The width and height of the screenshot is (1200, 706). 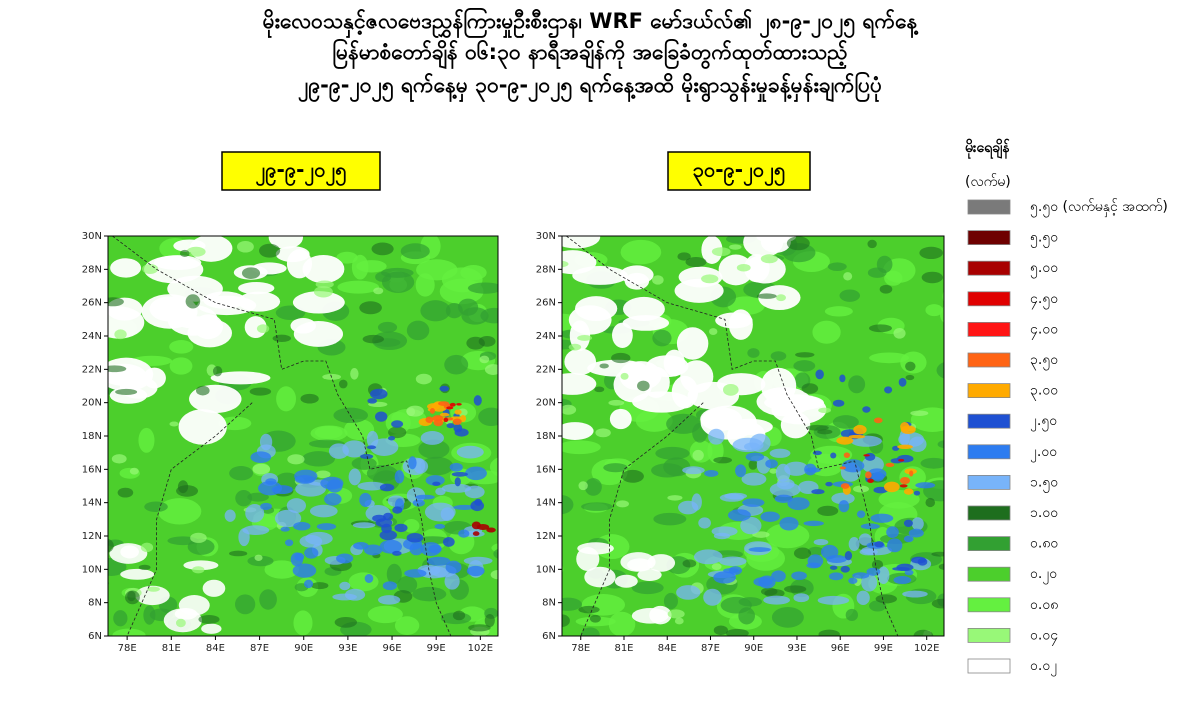 I want to click on lat-label: 10N, so click(x=92, y=569).